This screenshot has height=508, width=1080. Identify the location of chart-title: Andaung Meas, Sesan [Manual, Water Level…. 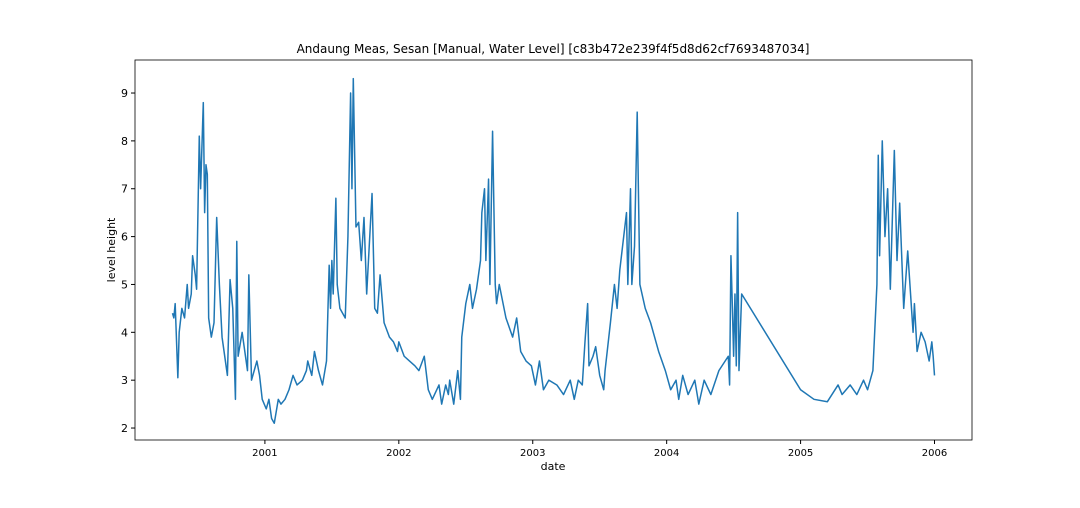
(553, 49).